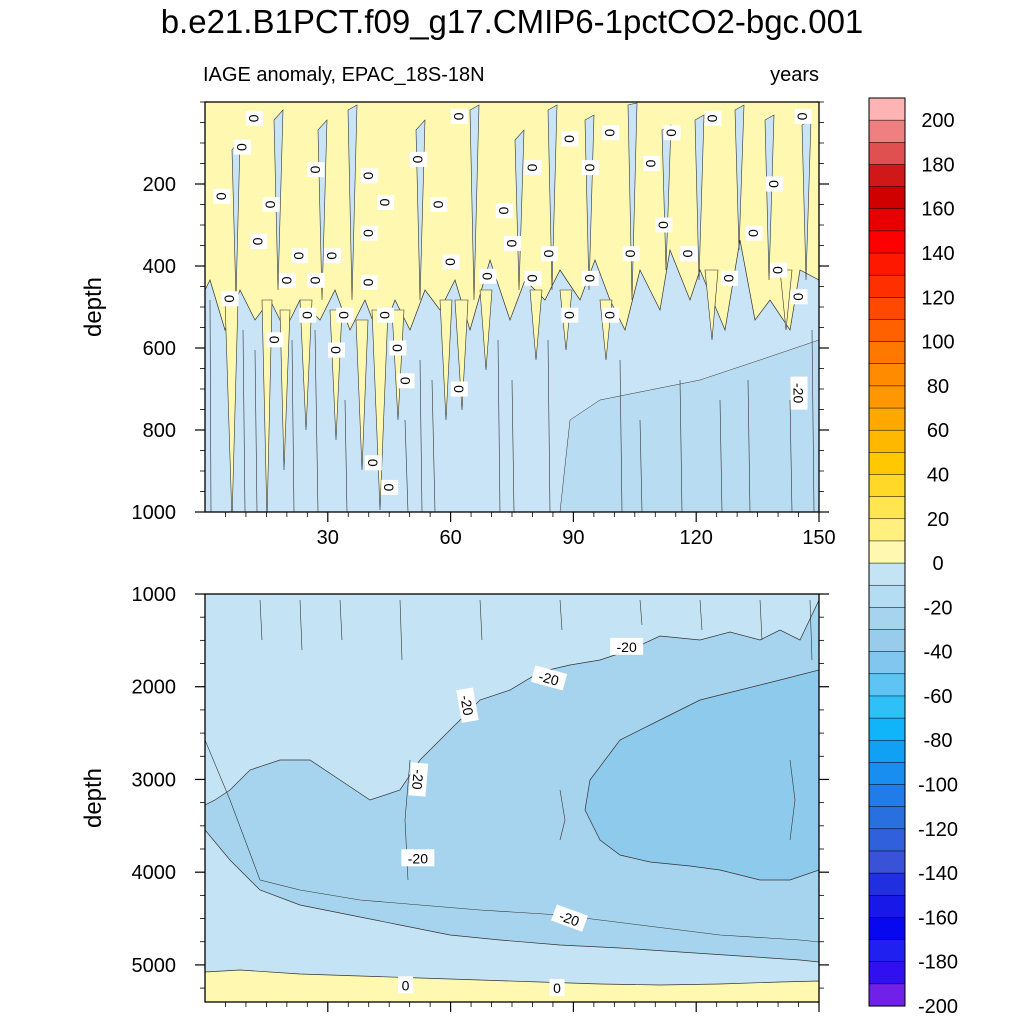 The height and width of the screenshot is (1024, 1024). Describe the element at coordinates (938, 786) in the screenshot. I see `colorbar-label: -100` at that location.